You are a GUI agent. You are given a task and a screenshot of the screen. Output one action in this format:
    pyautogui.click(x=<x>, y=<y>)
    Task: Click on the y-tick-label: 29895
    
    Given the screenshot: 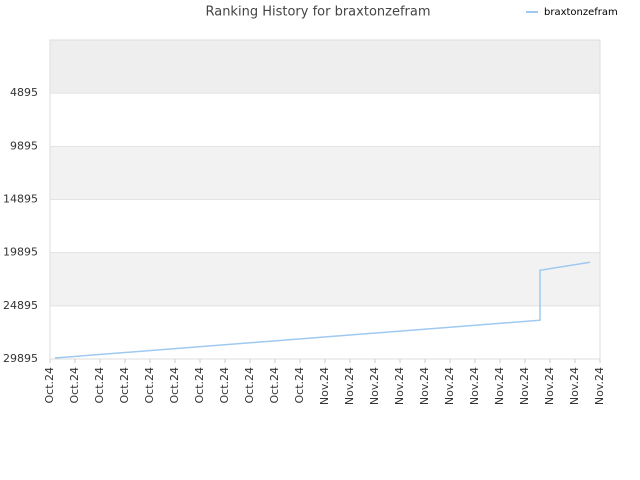 What is the action you would take?
    pyautogui.click(x=20, y=358)
    